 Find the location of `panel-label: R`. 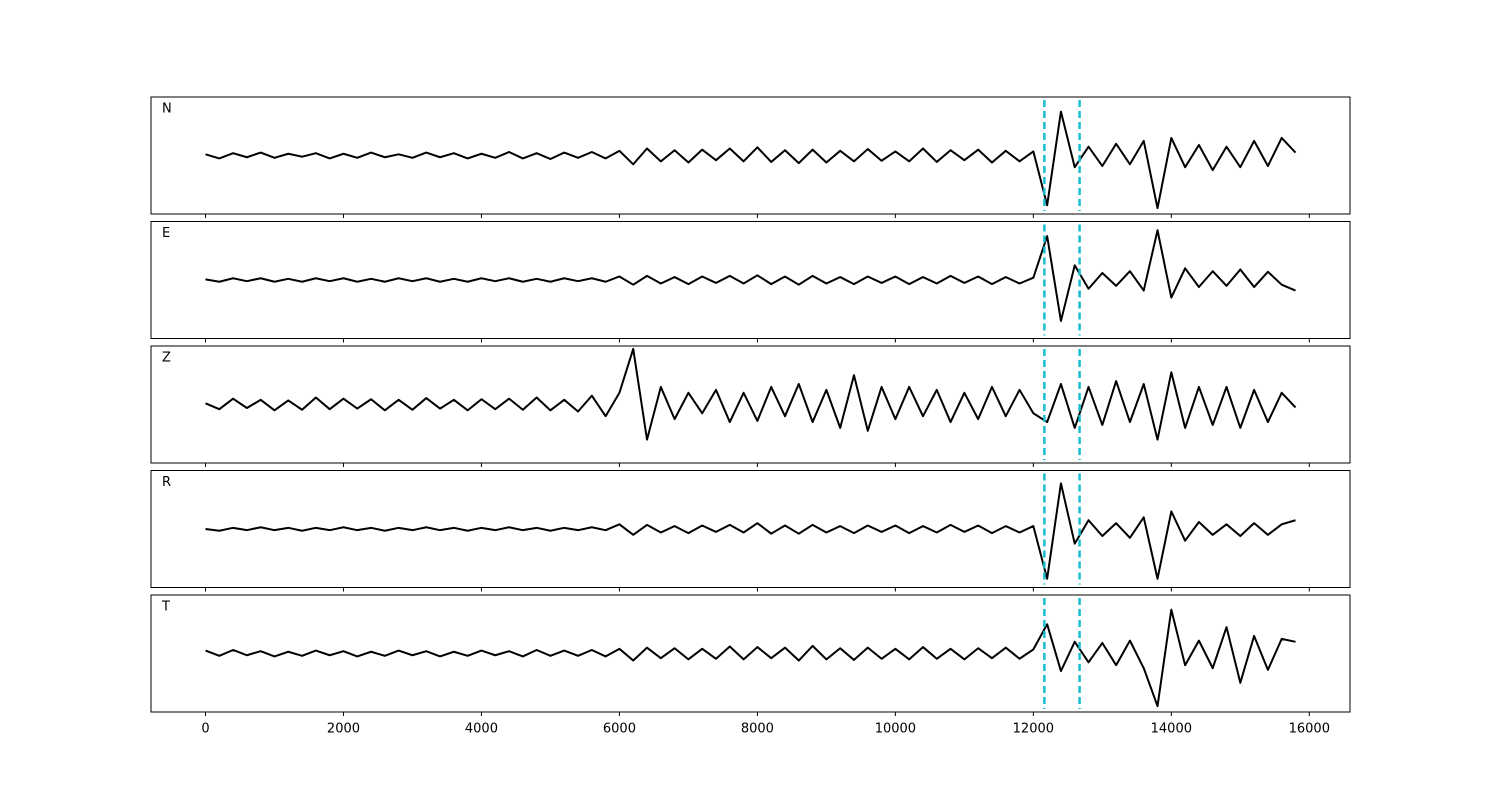

panel-label: R is located at coordinates (166, 482).